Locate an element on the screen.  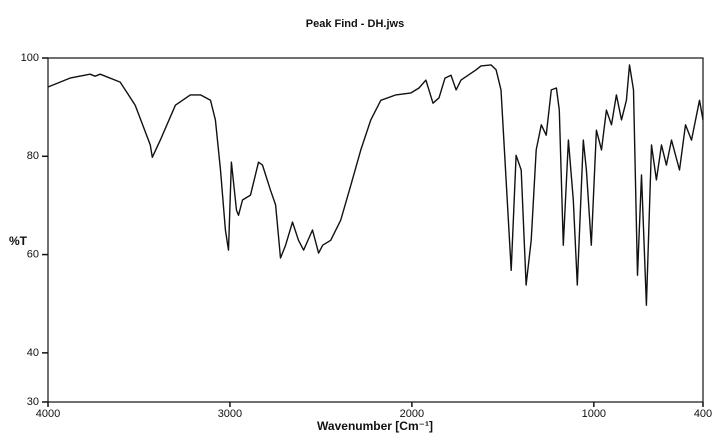
y-tick-label: 30 is located at coordinates (33, 402).